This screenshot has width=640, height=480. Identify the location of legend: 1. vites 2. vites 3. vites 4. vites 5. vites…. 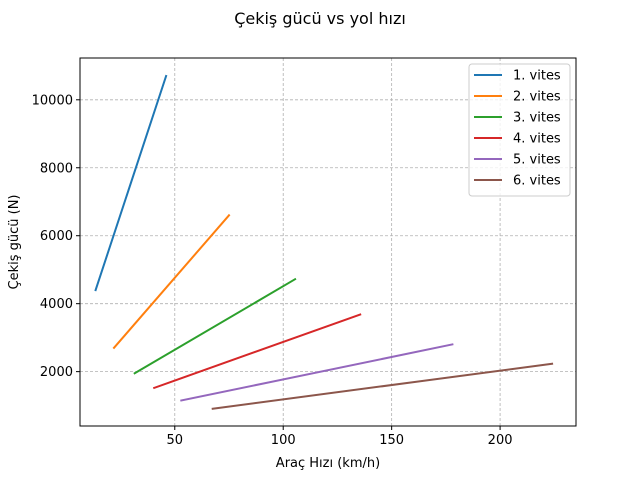
(519, 130).